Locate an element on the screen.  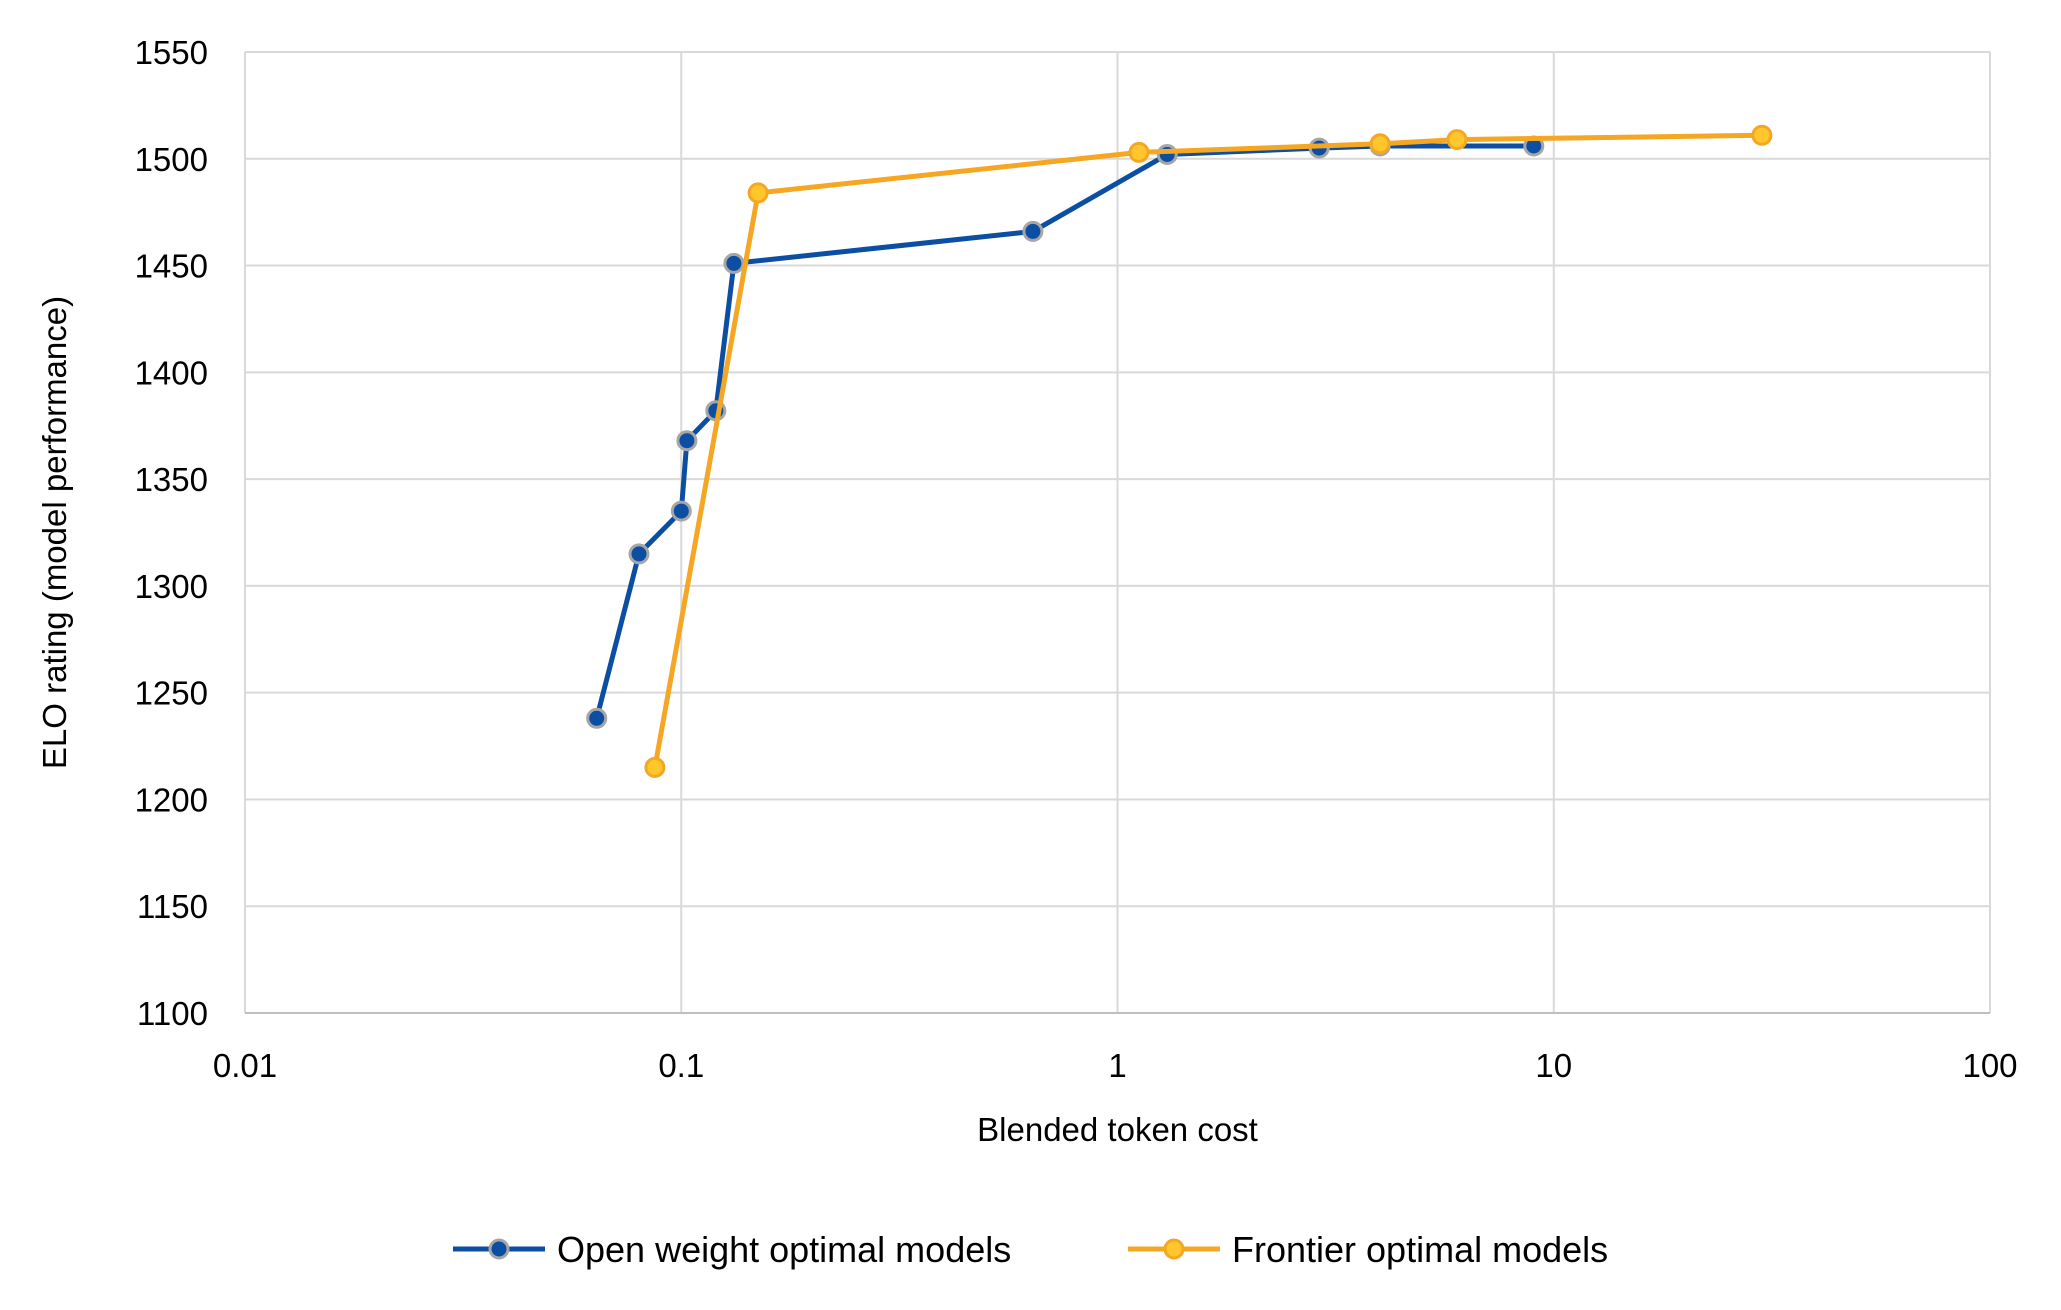
y-tick-label: 1400 is located at coordinates (171, 372).